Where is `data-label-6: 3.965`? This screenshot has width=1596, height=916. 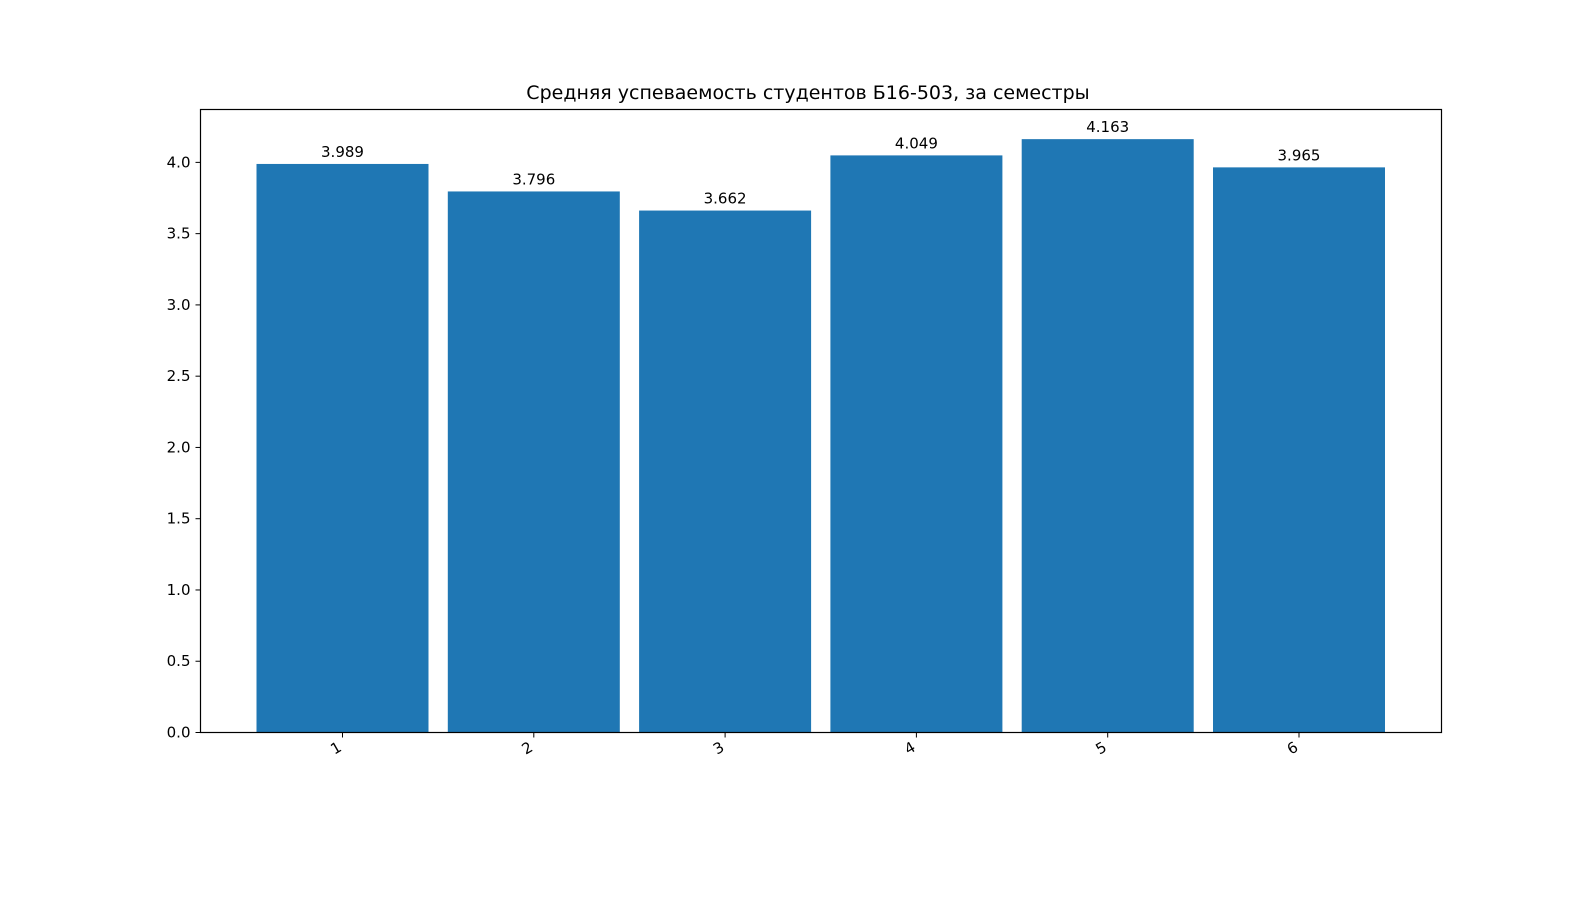
data-label-6: 3.965 is located at coordinates (1299, 155).